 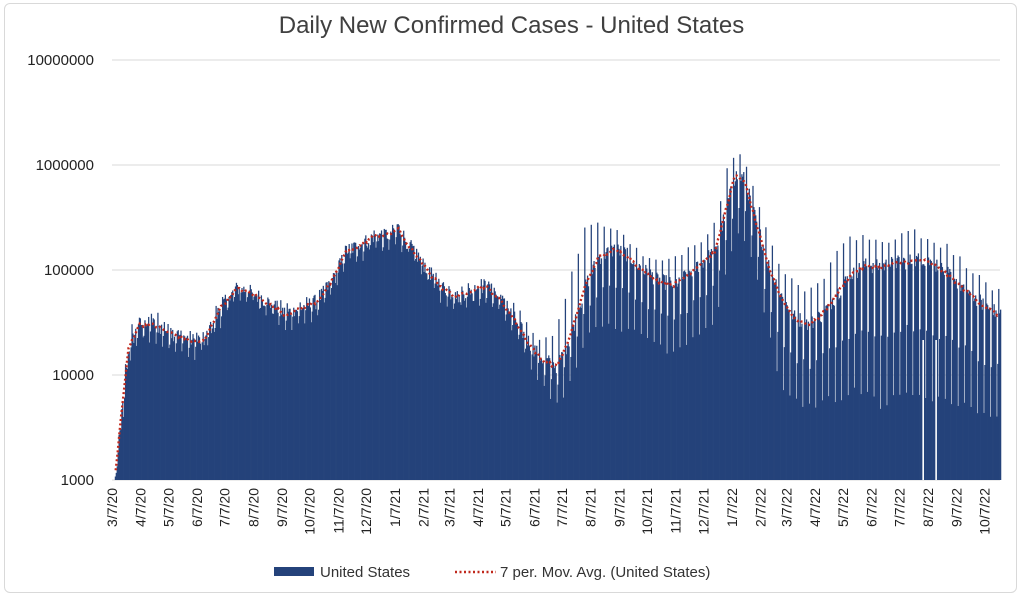 What do you see at coordinates (478, 507) in the screenshot?
I see `x-tick-label: 4/7/21` at bounding box center [478, 507].